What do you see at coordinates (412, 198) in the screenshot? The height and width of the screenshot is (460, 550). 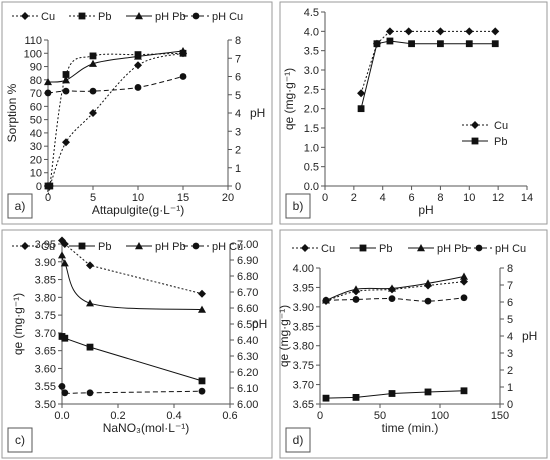 I see `x-tick-label: 6` at bounding box center [412, 198].